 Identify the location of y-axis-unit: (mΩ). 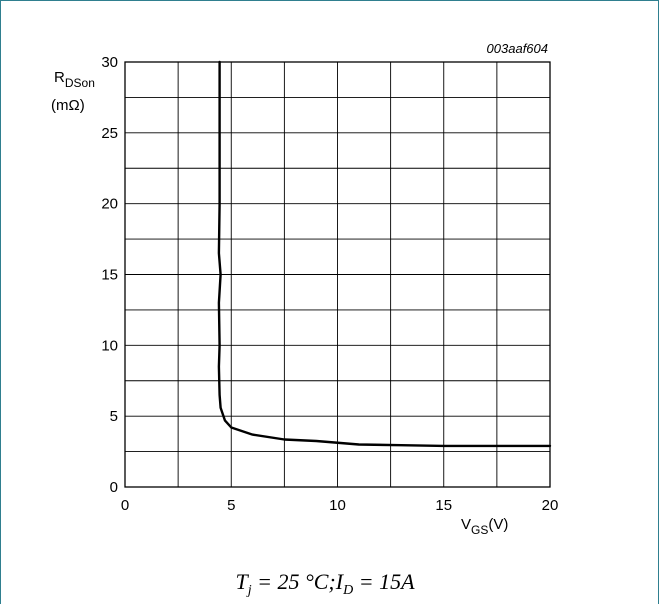
(68, 105).